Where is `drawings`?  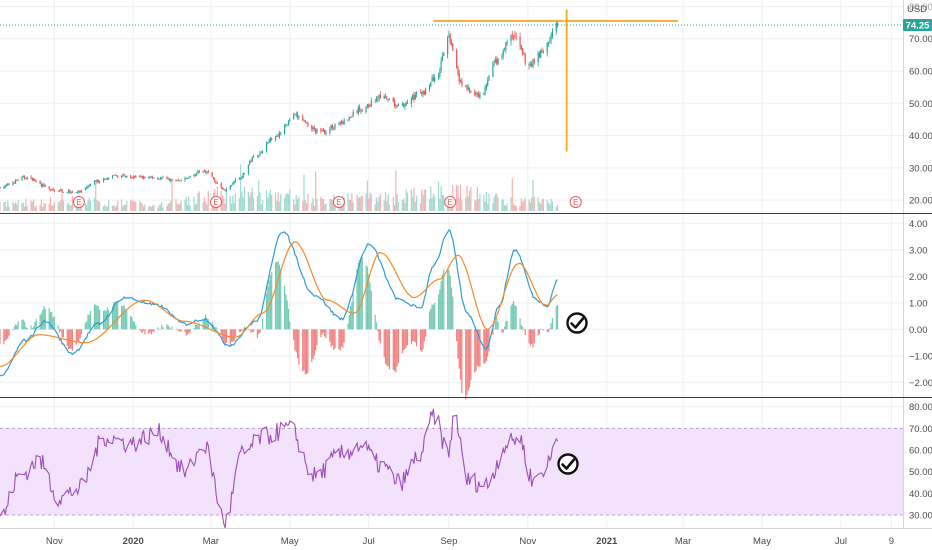
drawings is located at coordinates (555, 80).